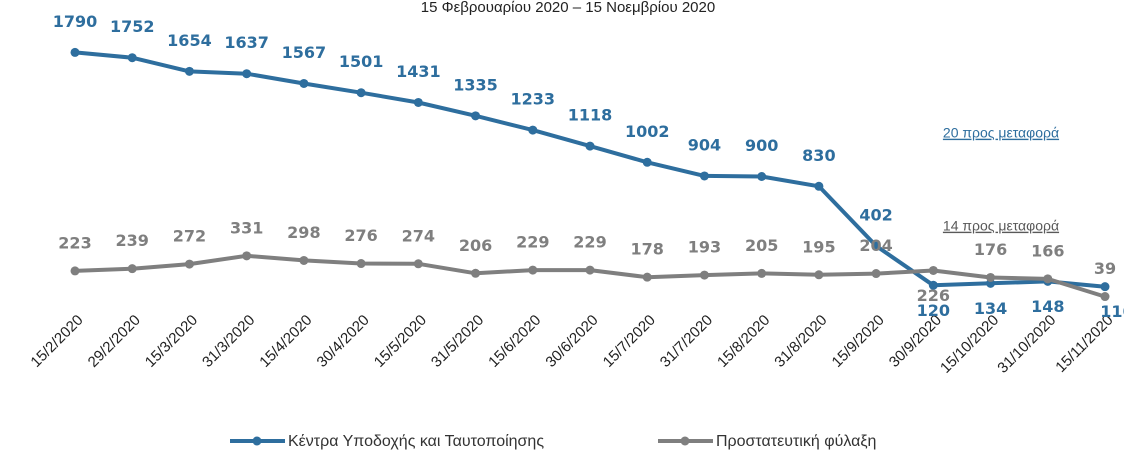 This screenshot has height=456, width=1124. Describe the element at coordinates (514, 341) in the screenshot. I see `x-tick-label: 15/6/2020` at that location.